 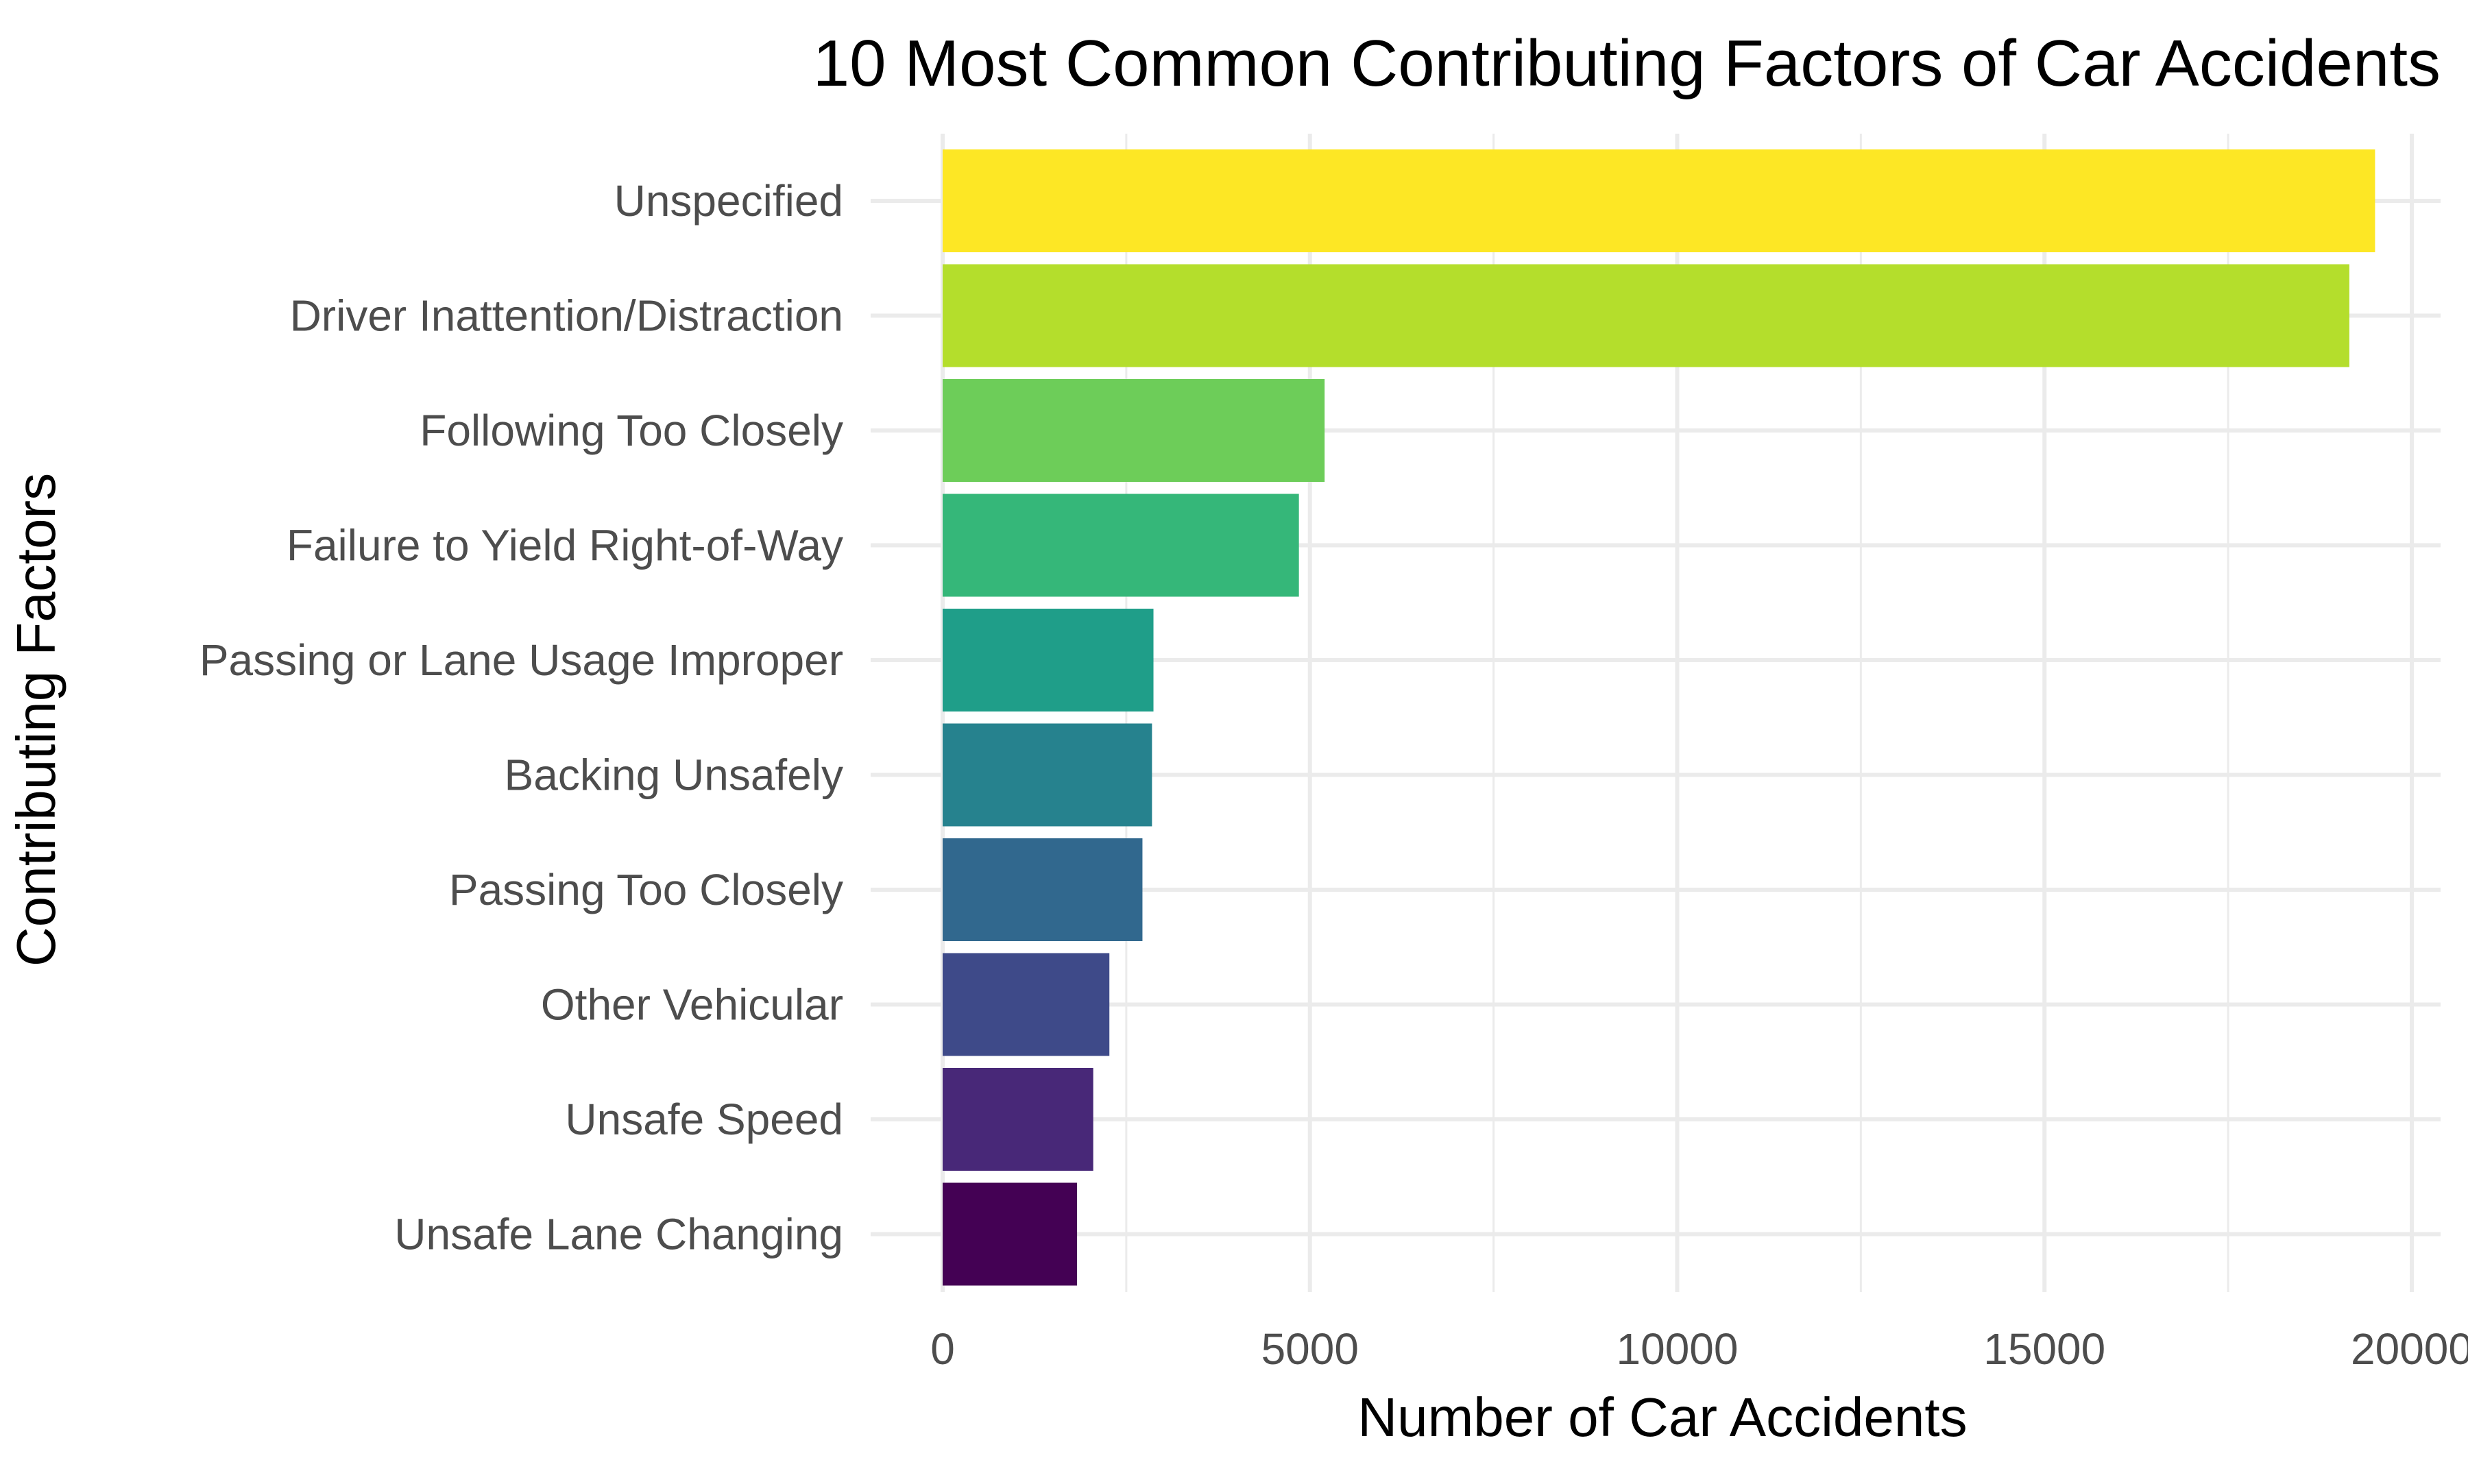 I want to click on y-tick-label: Unsafe Speed, so click(x=704, y=1119).